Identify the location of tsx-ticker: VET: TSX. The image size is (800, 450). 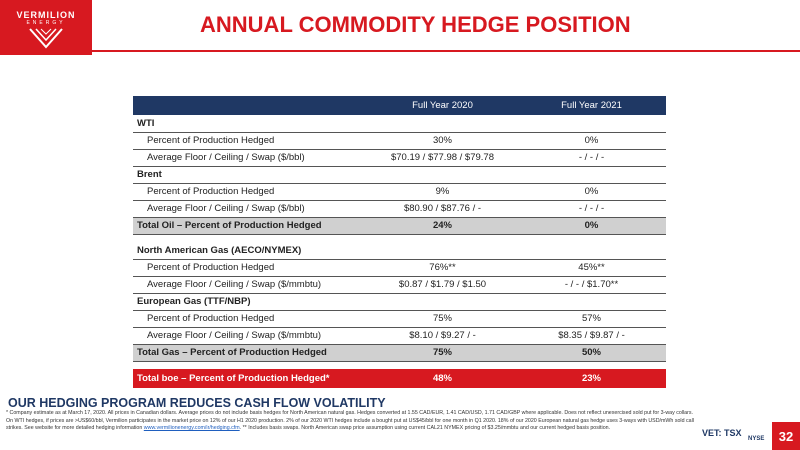
(722, 433).